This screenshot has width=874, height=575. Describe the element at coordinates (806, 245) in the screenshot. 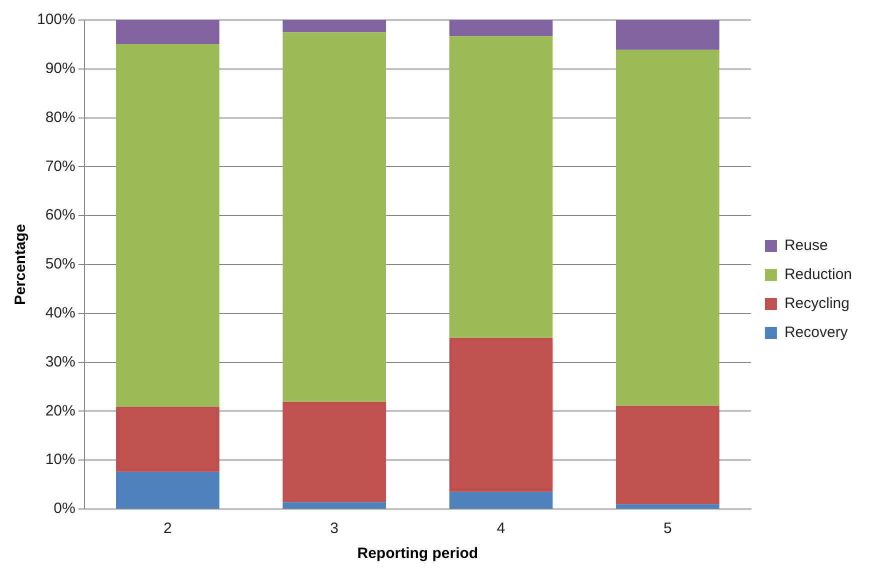

I see `legend-label: Reuse` at that location.